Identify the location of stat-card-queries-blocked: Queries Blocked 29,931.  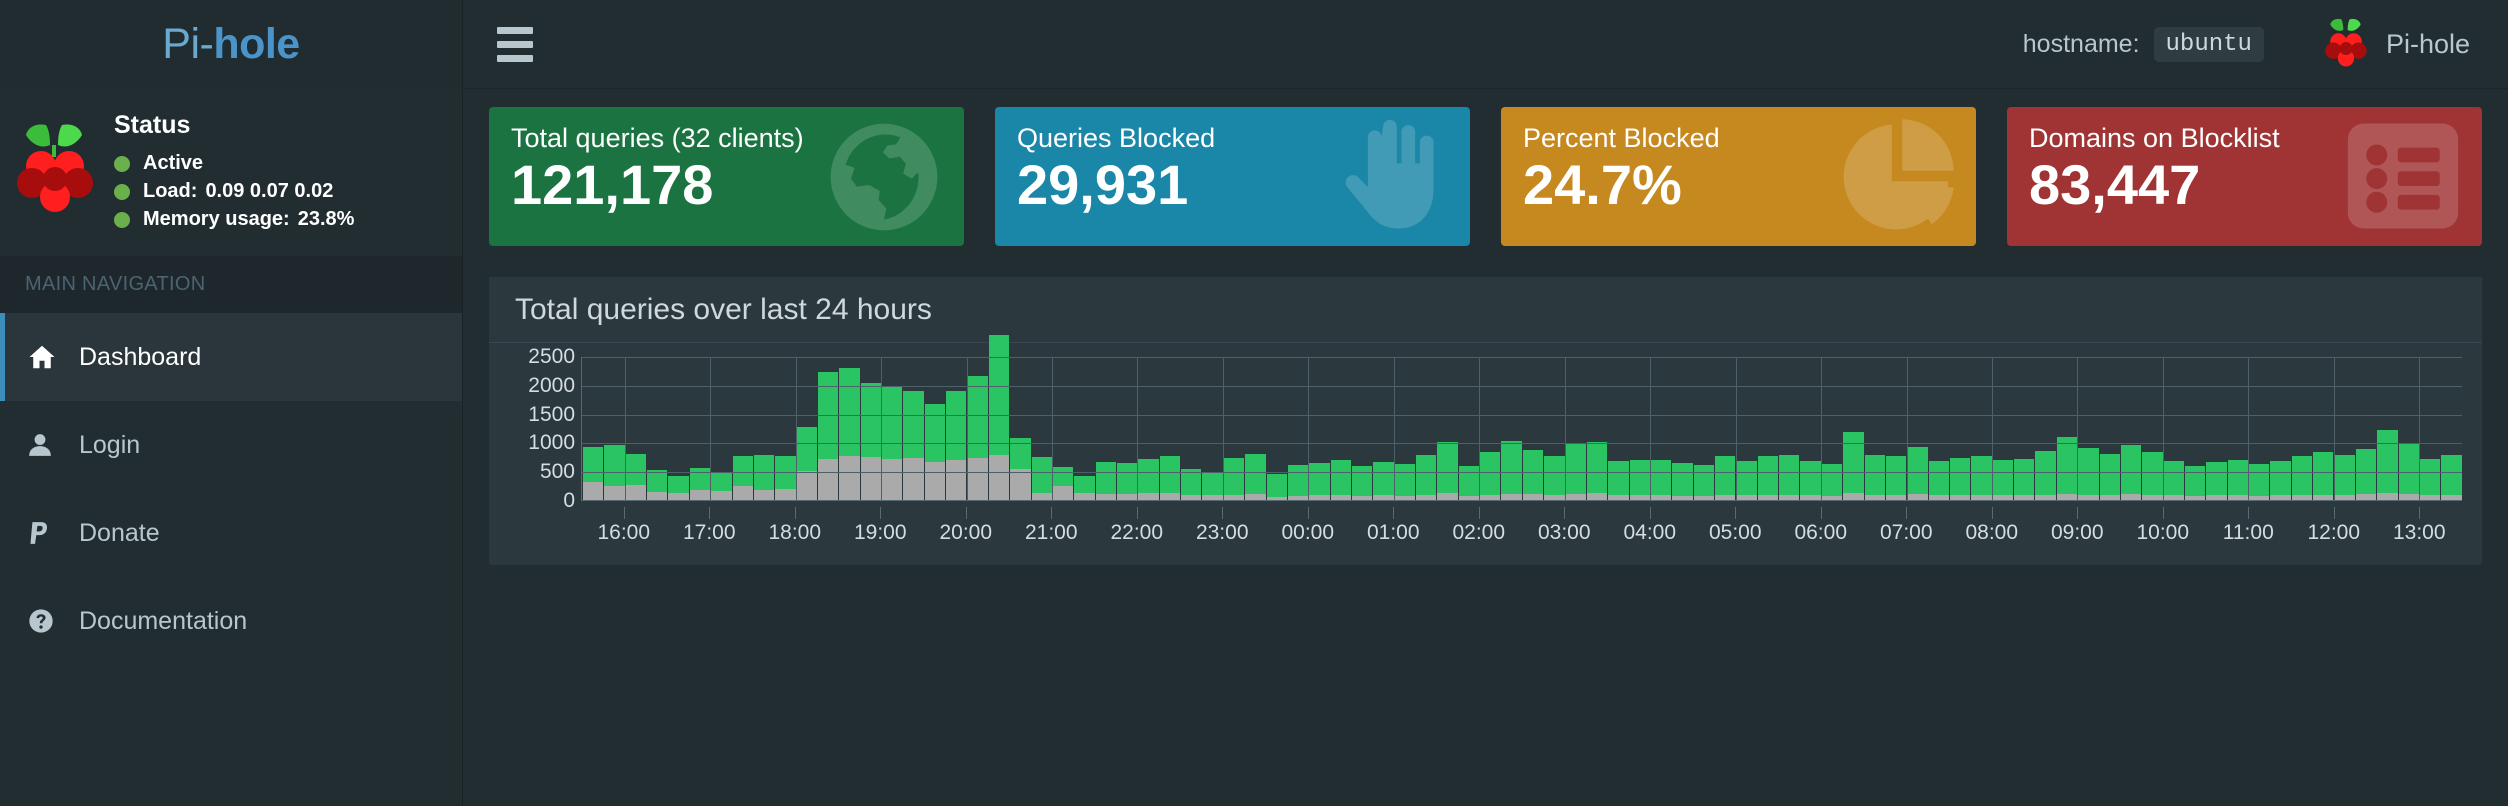
(1232, 176).